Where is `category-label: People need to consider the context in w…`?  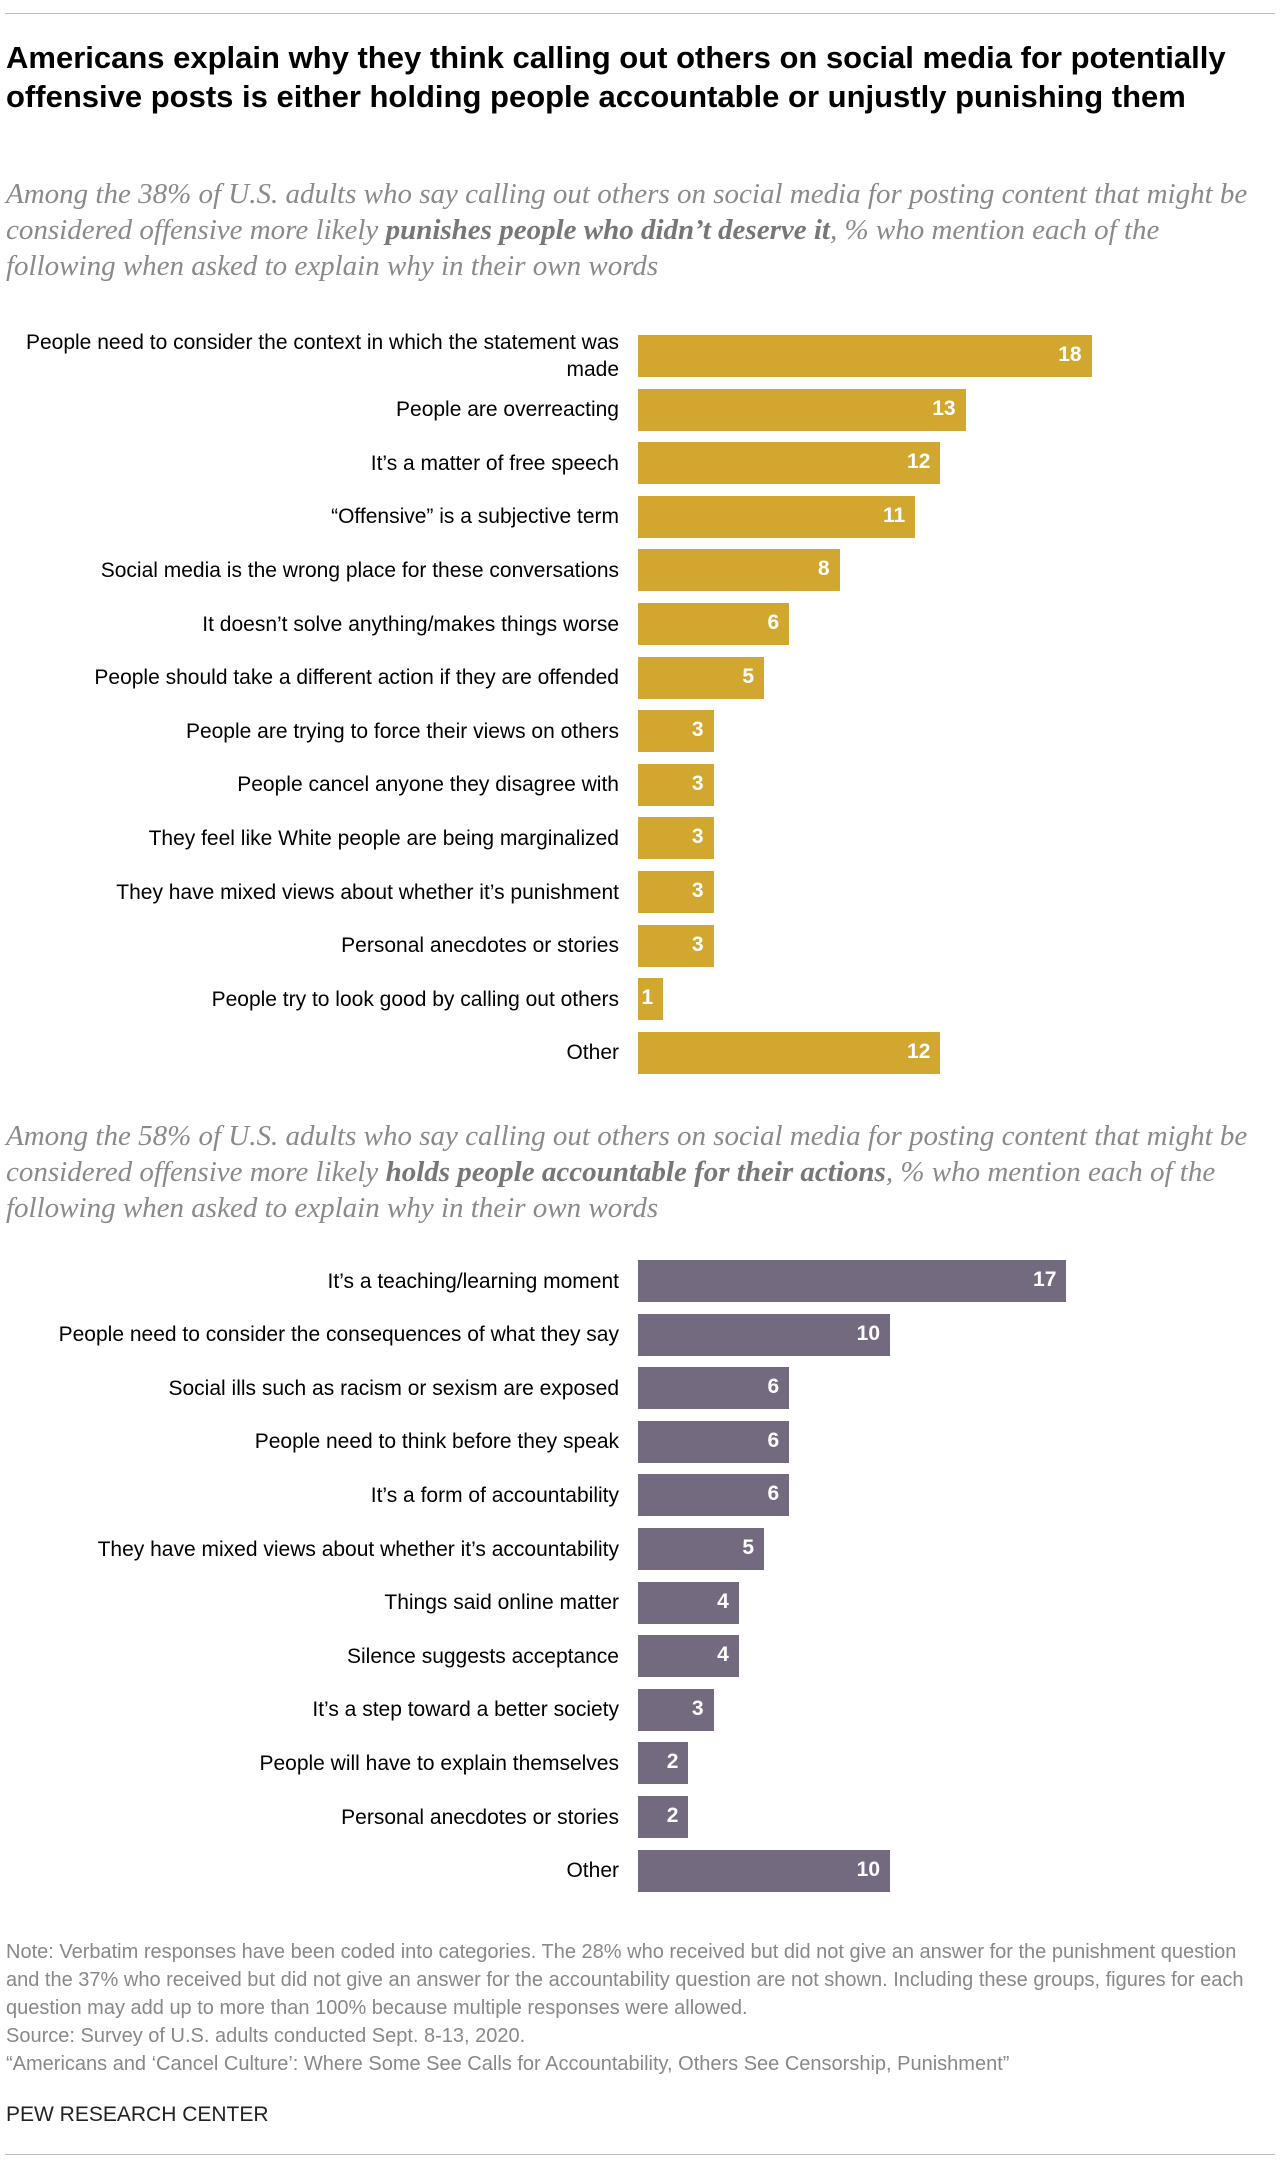 category-label: People need to consider the context in w… is located at coordinates (322, 356).